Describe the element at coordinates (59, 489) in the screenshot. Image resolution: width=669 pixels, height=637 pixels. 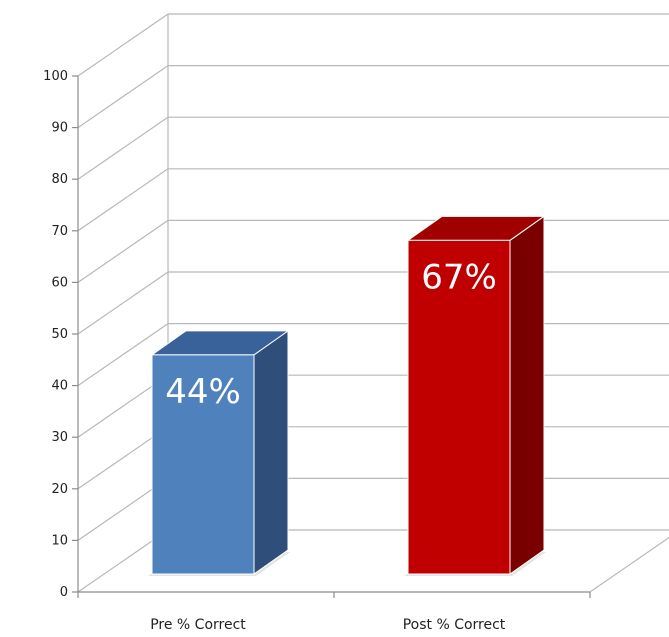
I see `y-tick-label: 20` at that location.